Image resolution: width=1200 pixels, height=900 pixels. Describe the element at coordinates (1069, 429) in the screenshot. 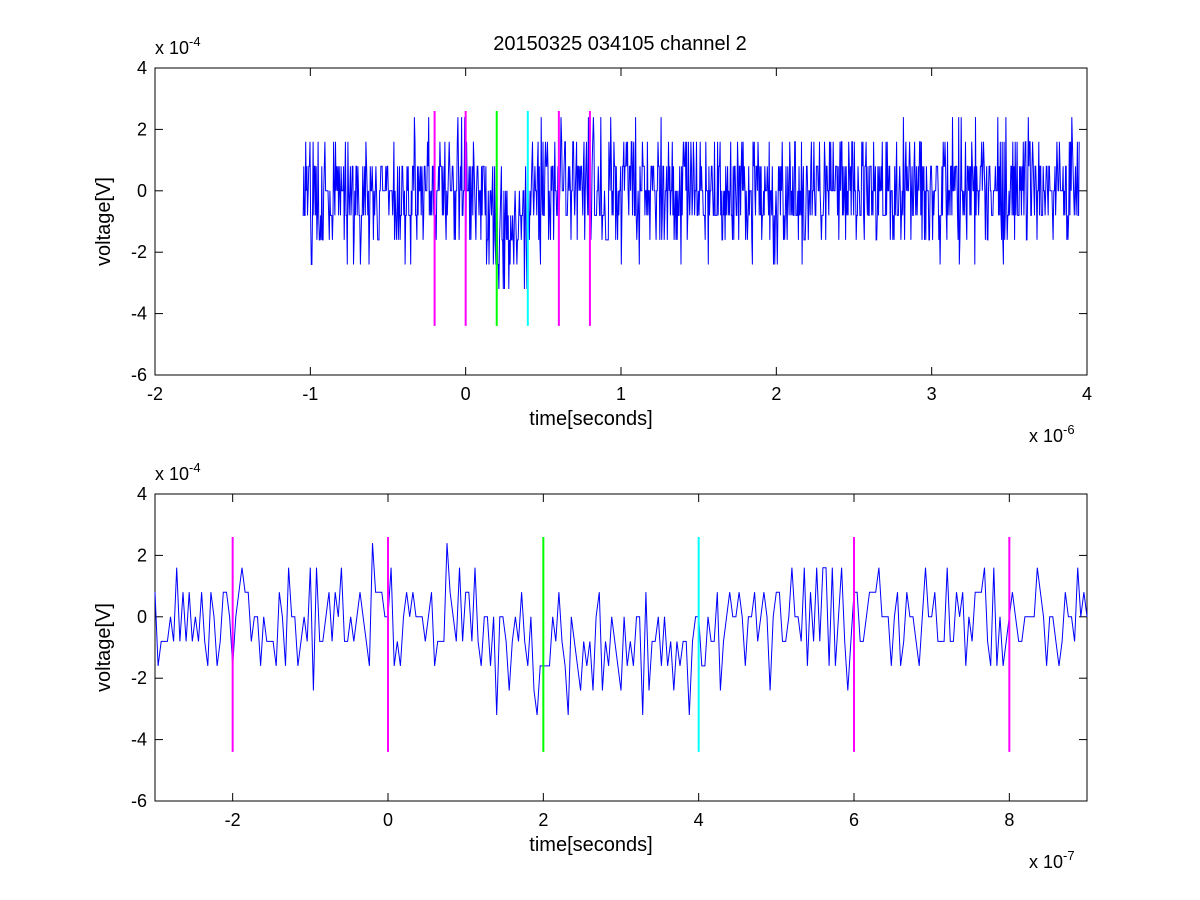

I see `x-multiplier-exponent: -6` at that location.